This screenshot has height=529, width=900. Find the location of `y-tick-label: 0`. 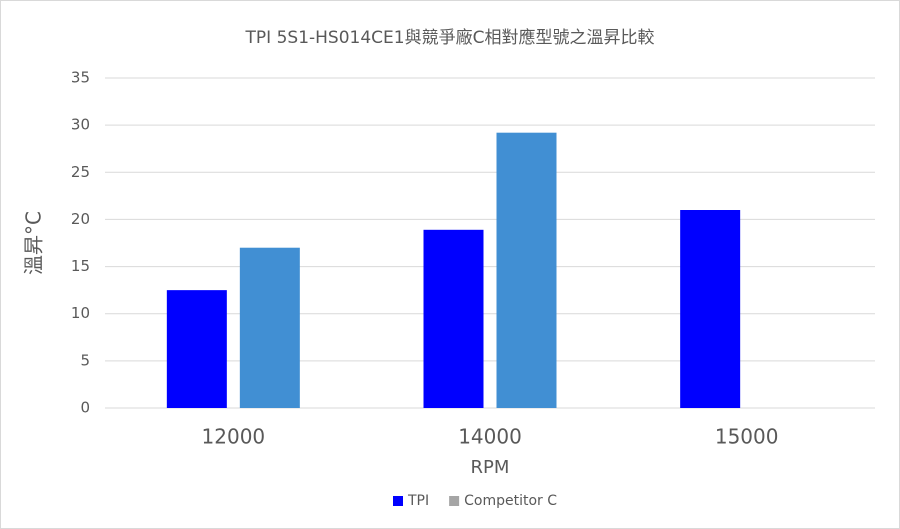

y-tick-label: 0 is located at coordinates (85, 408).